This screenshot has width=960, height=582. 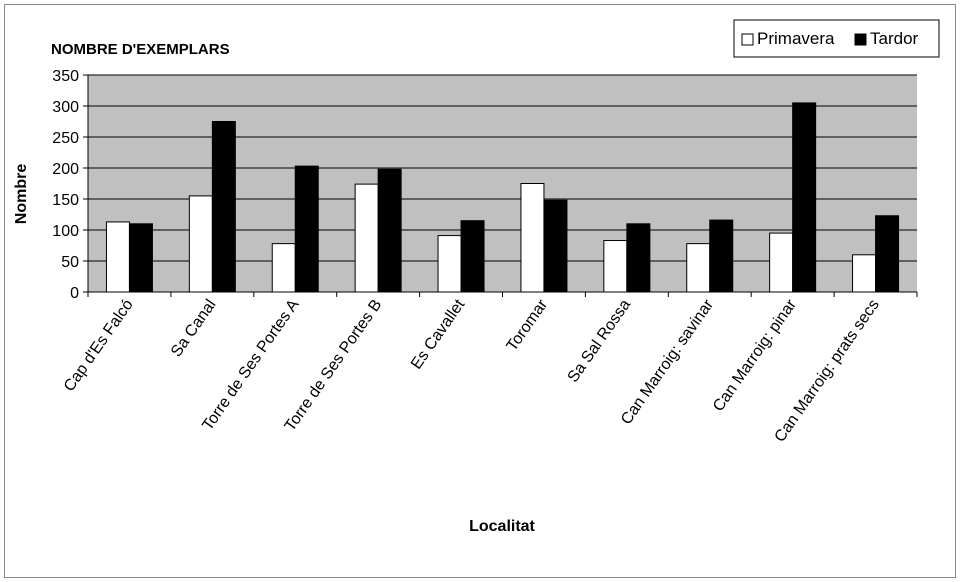 I want to click on bar-primavera-can-marroig-pinar, so click(x=781, y=262).